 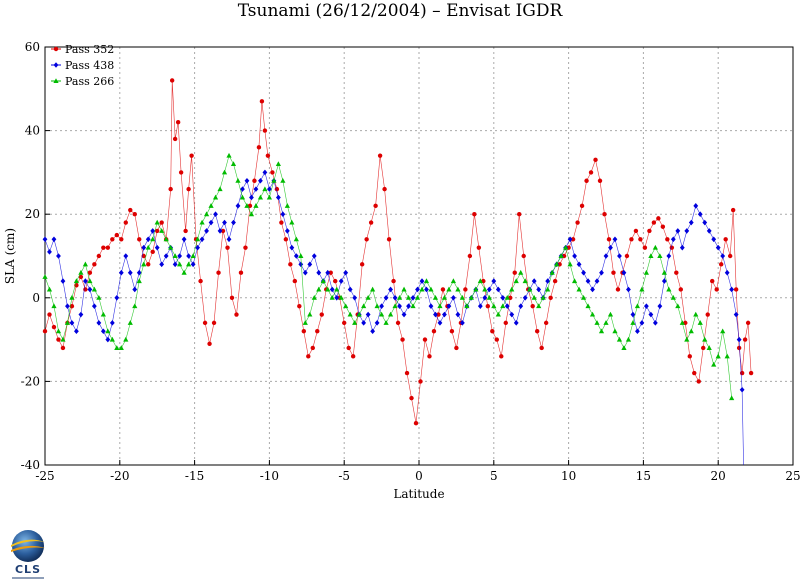 What do you see at coordinates (82, 81) in the screenshot?
I see `legend-item: Pass 266` at bounding box center [82, 81].